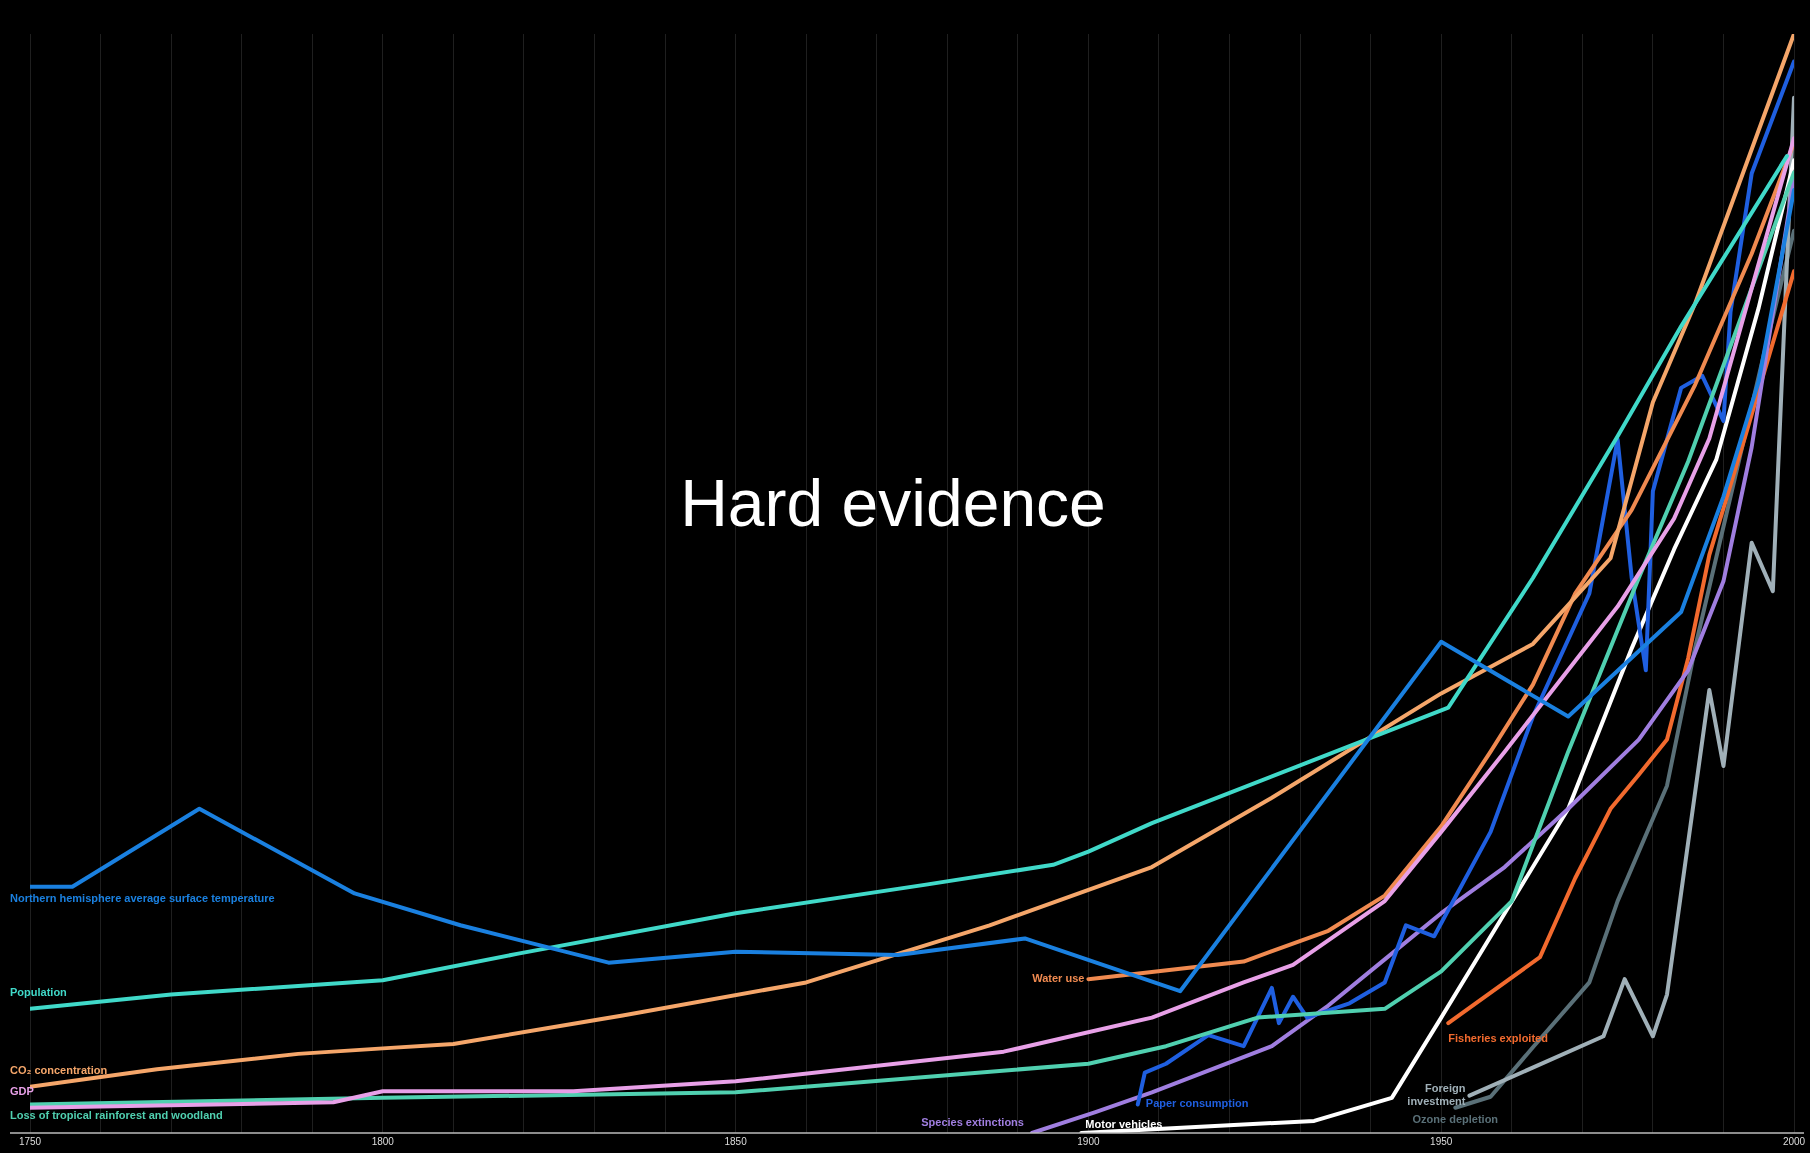 This screenshot has width=1810, height=1153. Describe the element at coordinates (383, 1141) in the screenshot. I see `x-tick-label: 1800` at that location.